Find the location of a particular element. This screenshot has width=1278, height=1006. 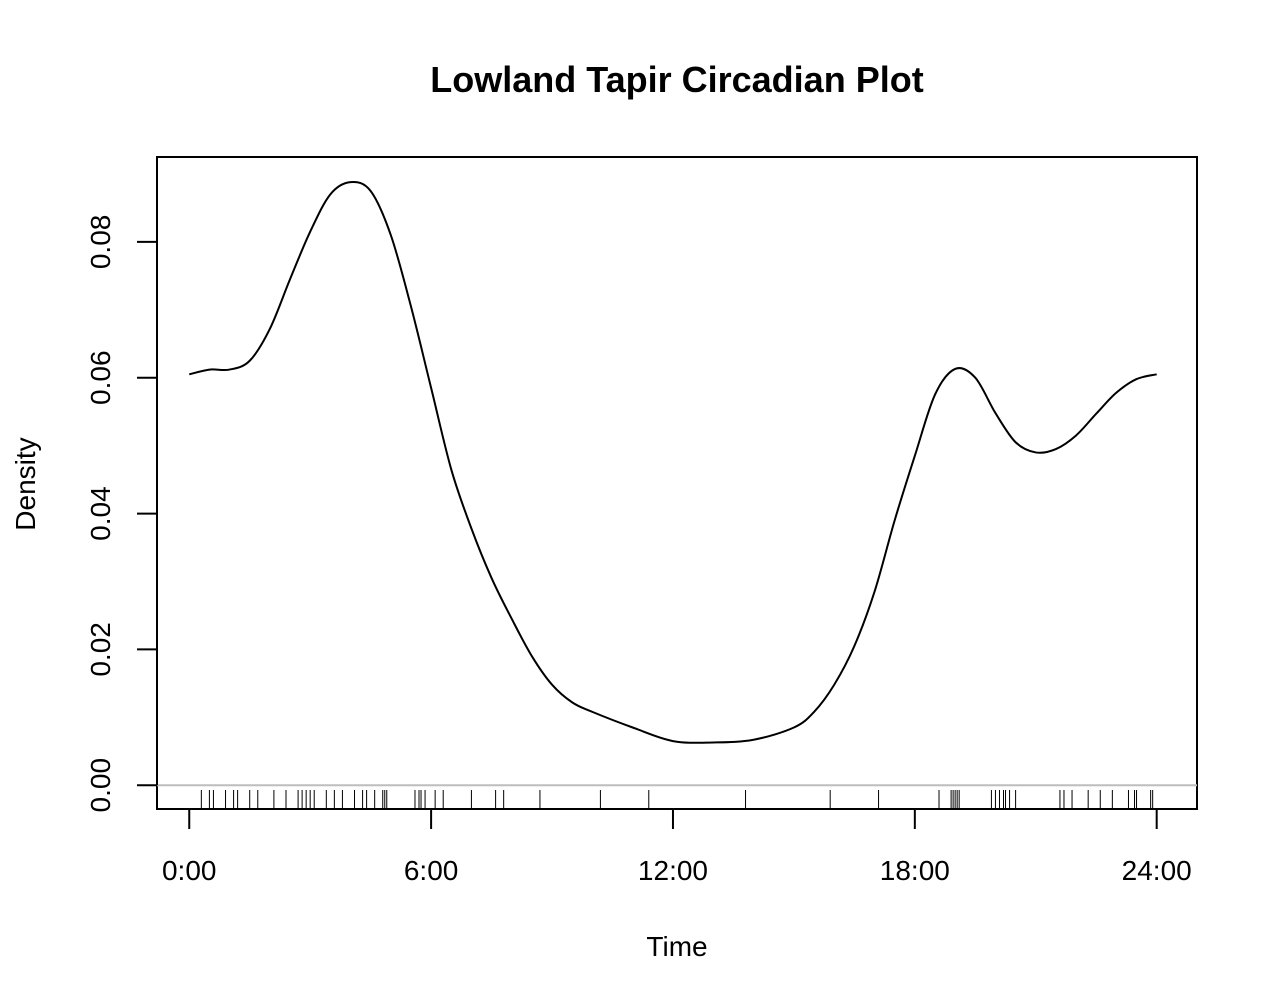

x-tick-label: 0:00 is located at coordinates (189, 870).